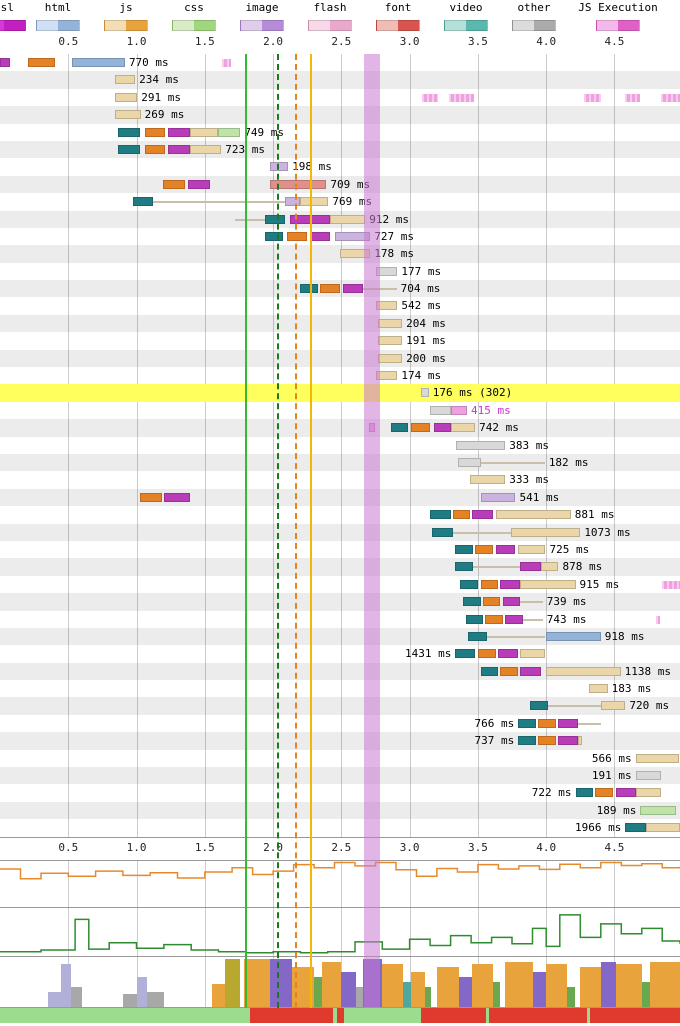  What do you see at coordinates (340, 132) in the screenshot?
I see `waterfall-row: 749 ms` at bounding box center [340, 132].